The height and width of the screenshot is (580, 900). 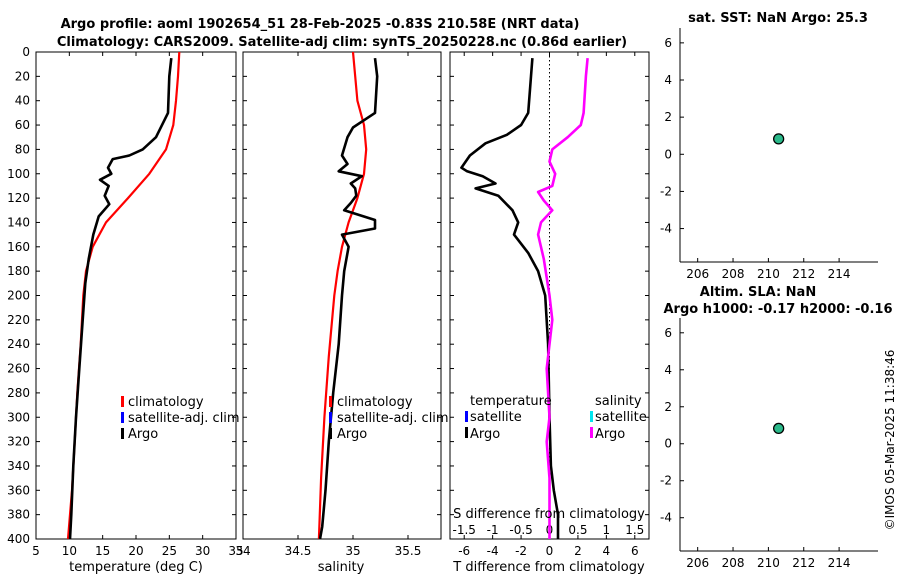 What do you see at coordinates (618, 401) in the screenshot?
I see `legend-heading-salinity: salinity` at bounding box center [618, 401].